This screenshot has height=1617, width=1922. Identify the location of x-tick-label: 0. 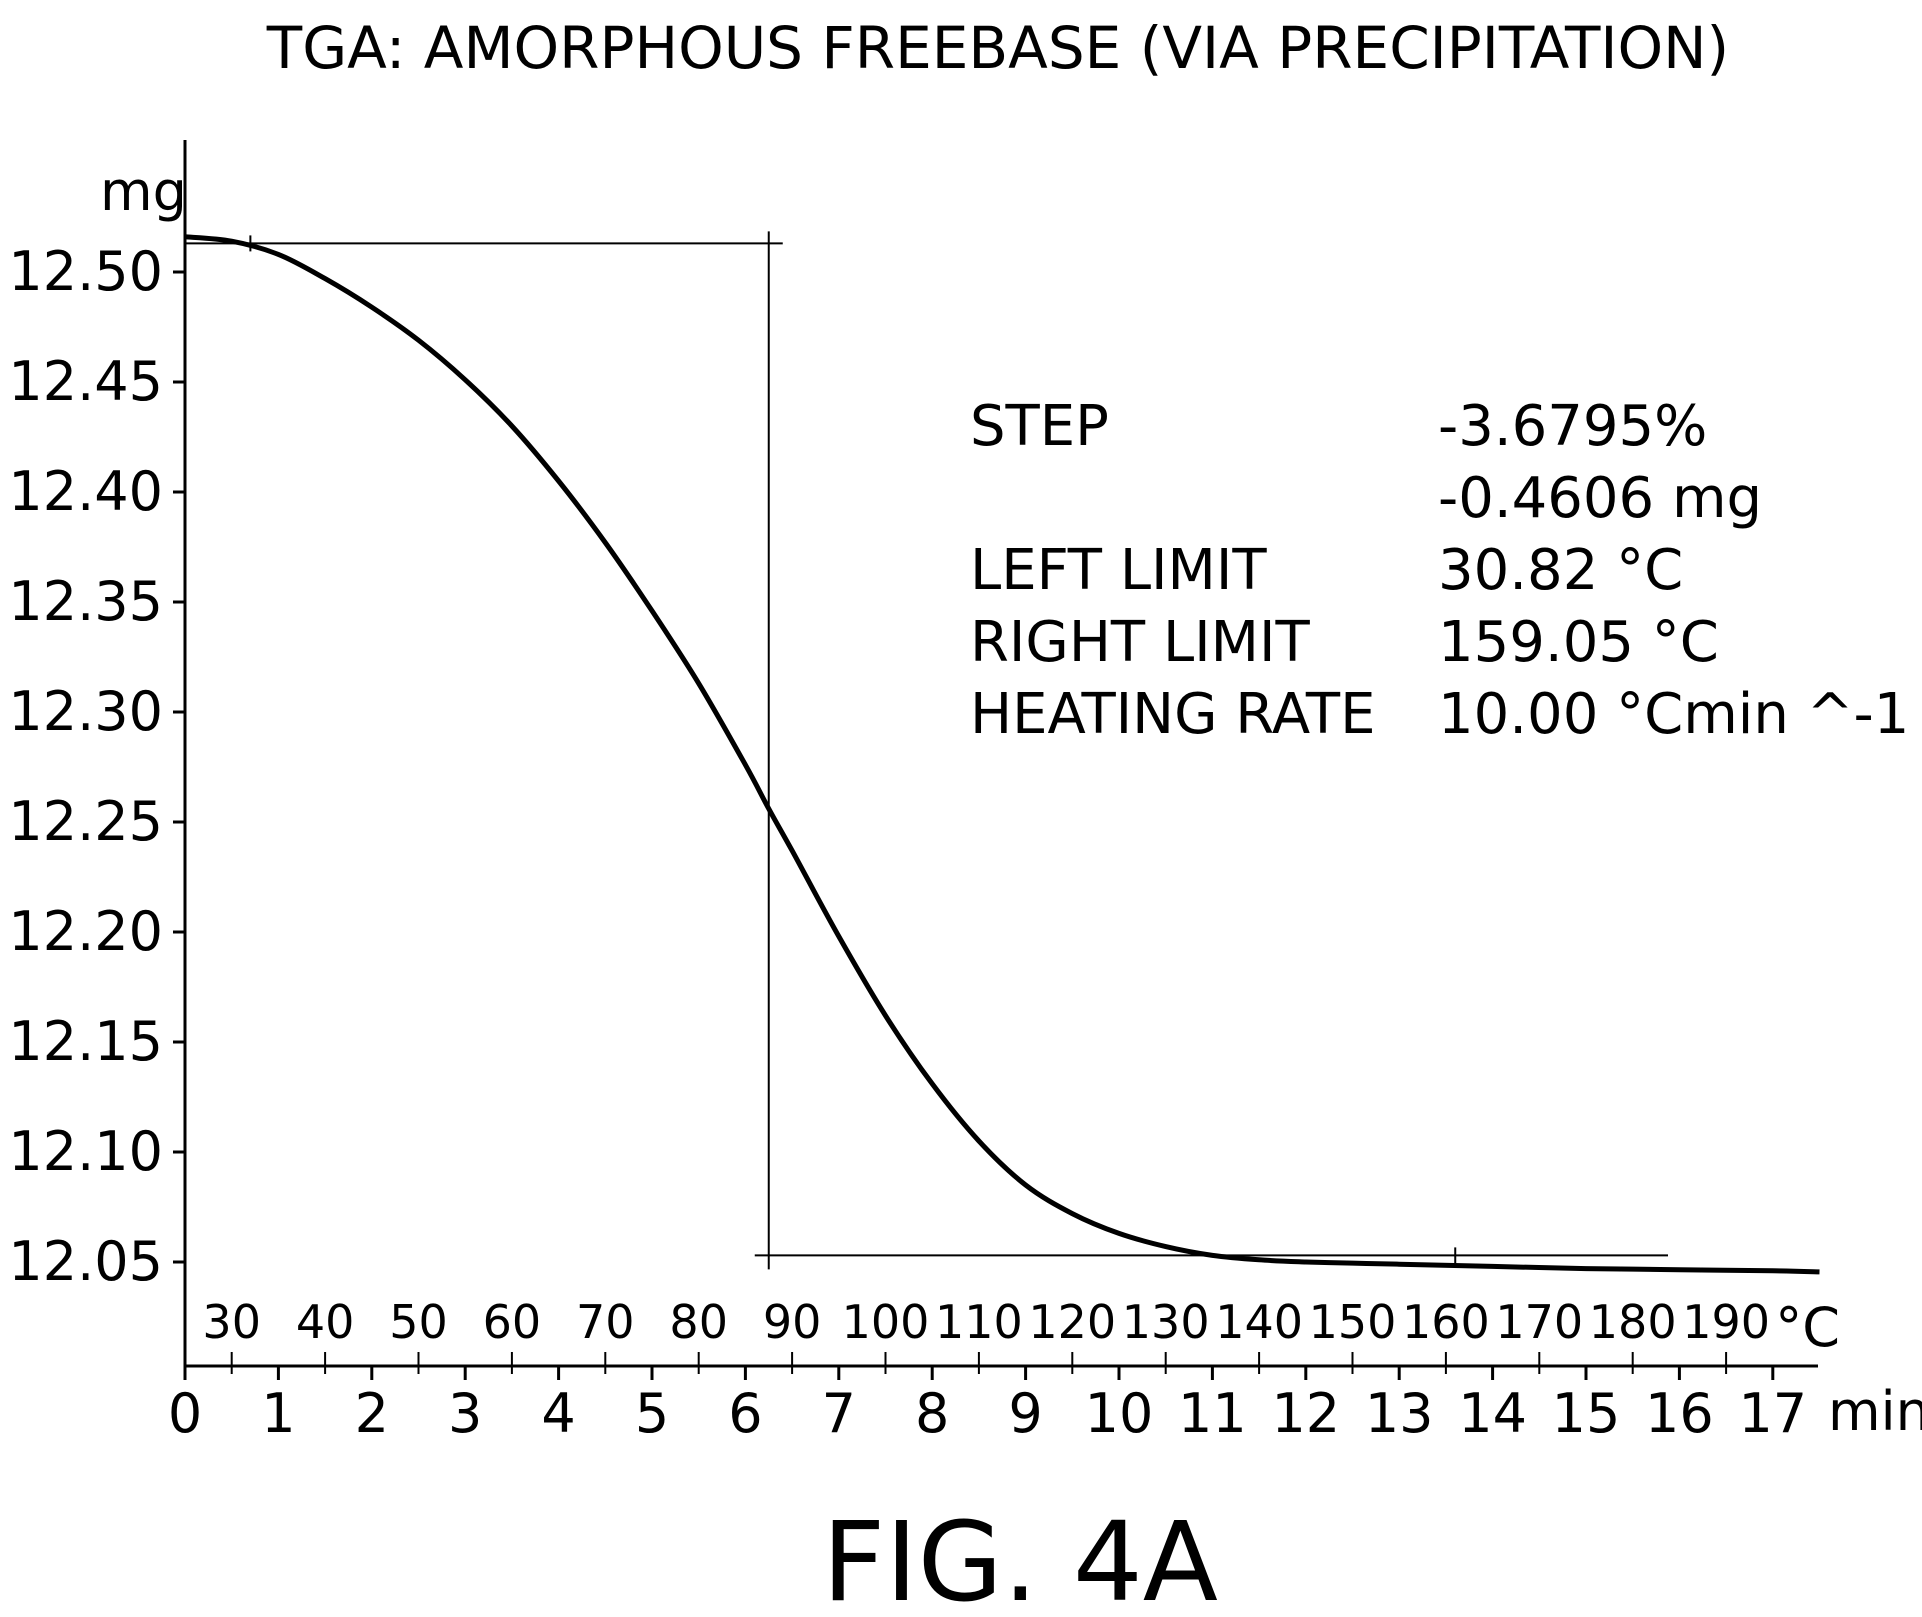
(185, 1413).